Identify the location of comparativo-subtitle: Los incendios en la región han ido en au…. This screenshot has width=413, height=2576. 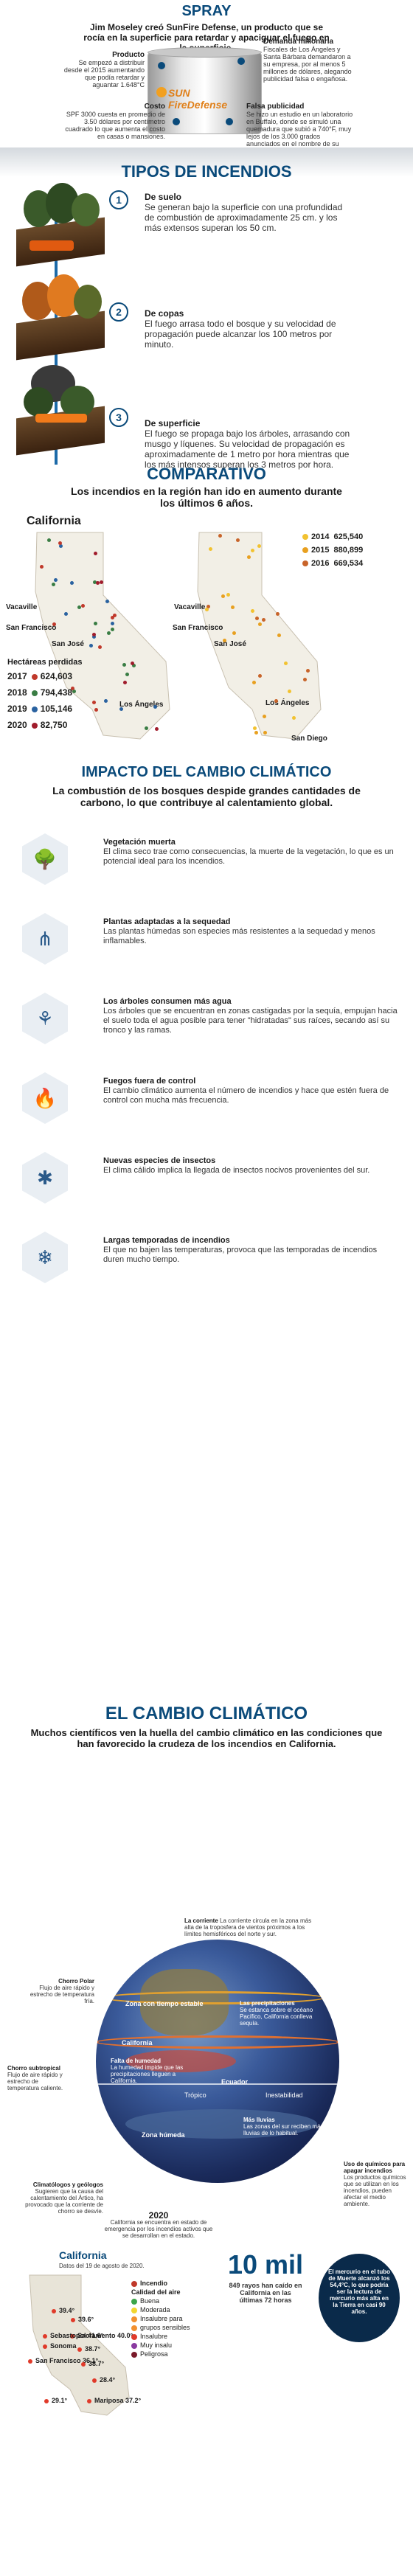
(206, 497).